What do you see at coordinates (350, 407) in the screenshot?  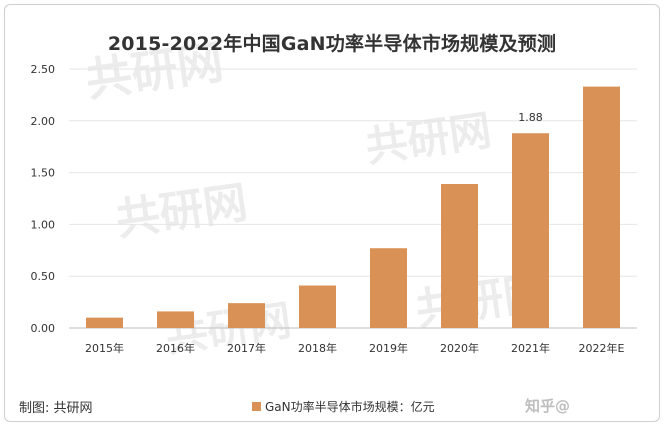 I see `legend-label: GaN功率半导体市场规模：亿元` at bounding box center [350, 407].